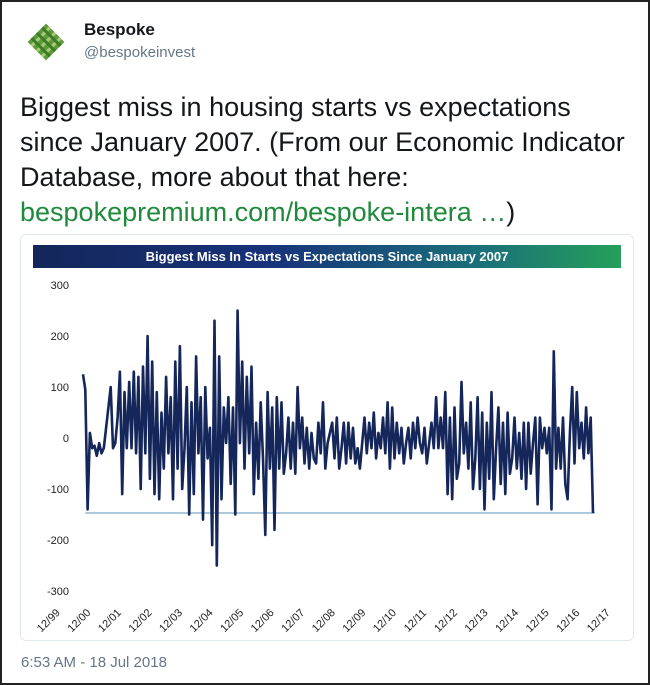  I want to click on x-tick-label: 12/11, so click(415, 620).